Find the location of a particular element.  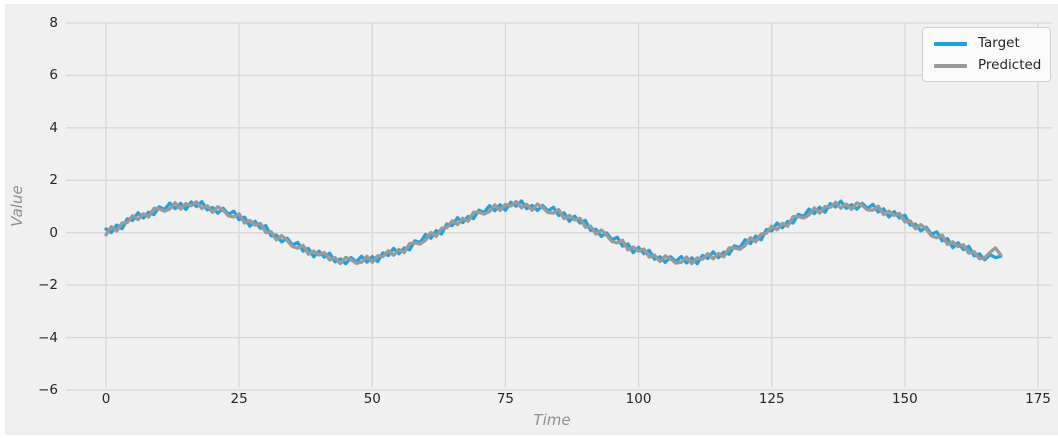

x-tick-label: 25 is located at coordinates (239, 399).